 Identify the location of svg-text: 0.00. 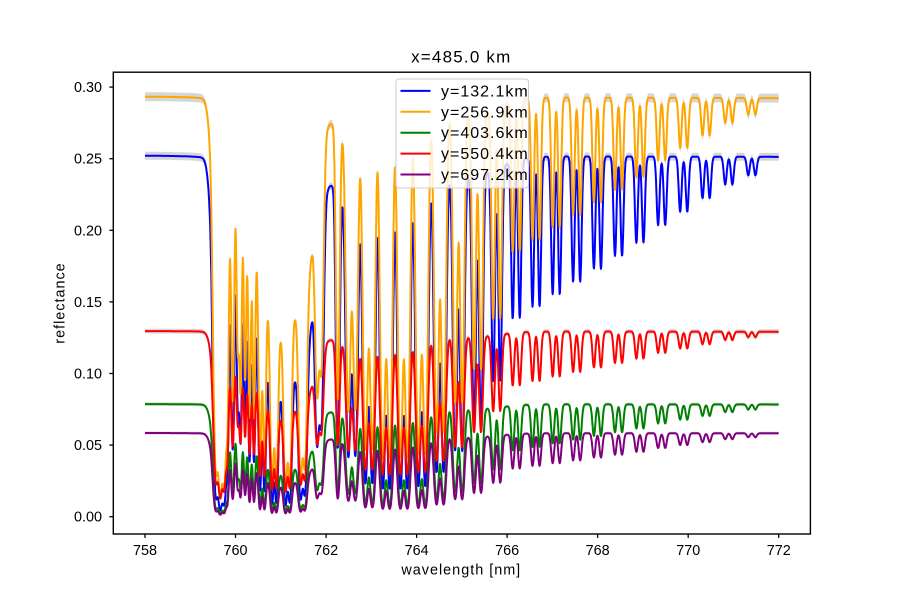
(88, 518).